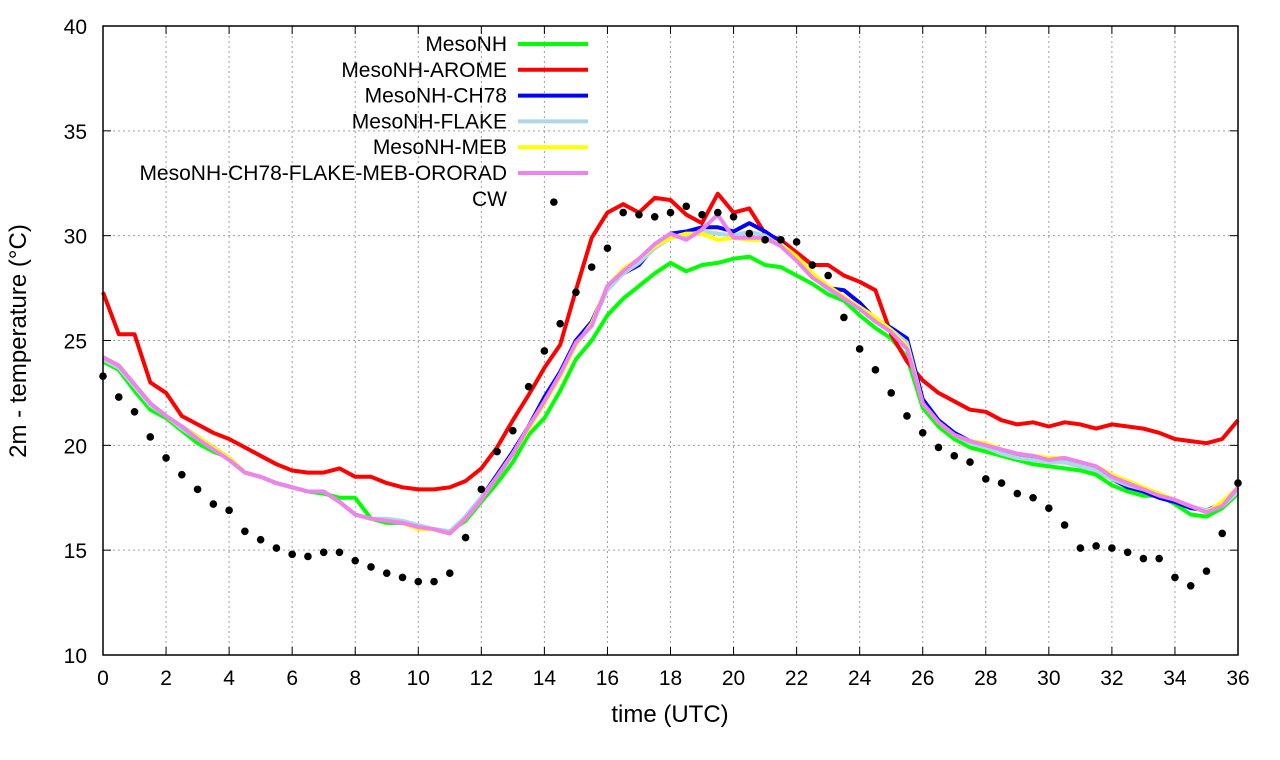  What do you see at coordinates (545, 678) in the screenshot?
I see `x-tick-label: 14` at bounding box center [545, 678].